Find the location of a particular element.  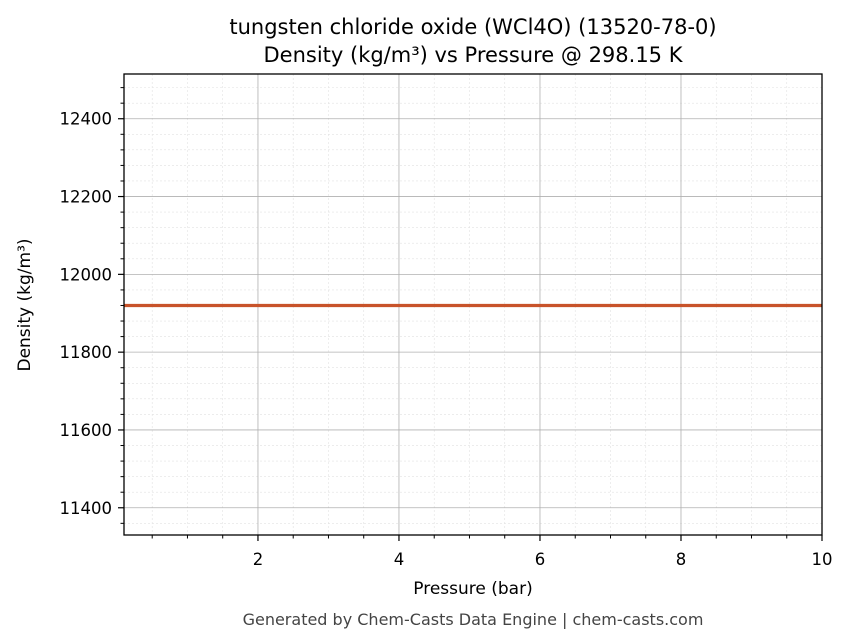

y-tick-label: 11800 is located at coordinates (86, 352).